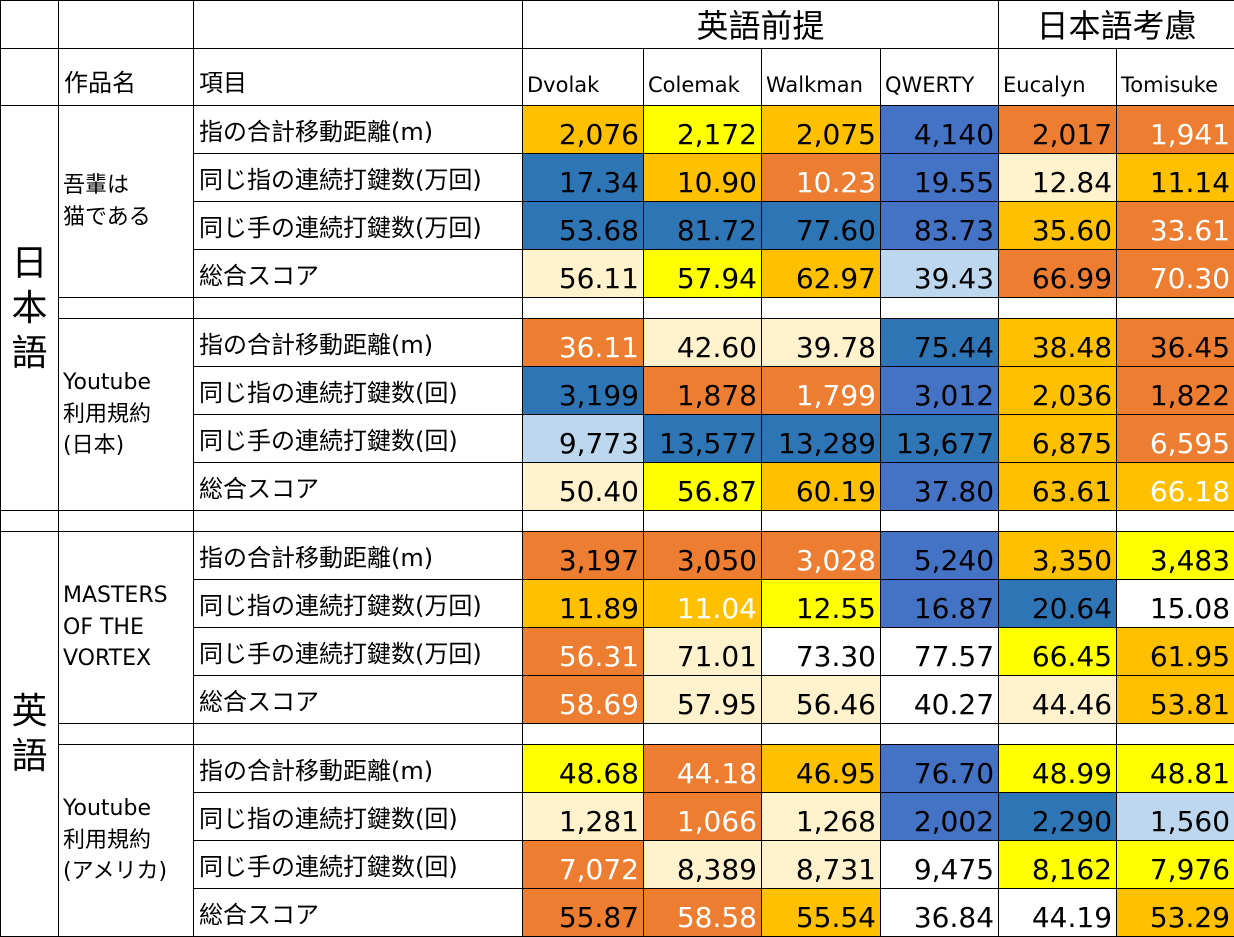 Image resolution: width=1234 pixels, height=937 pixels. Describe the element at coordinates (821, 487) in the screenshot. I see `metric-value-walkman: 60.19` at that location.